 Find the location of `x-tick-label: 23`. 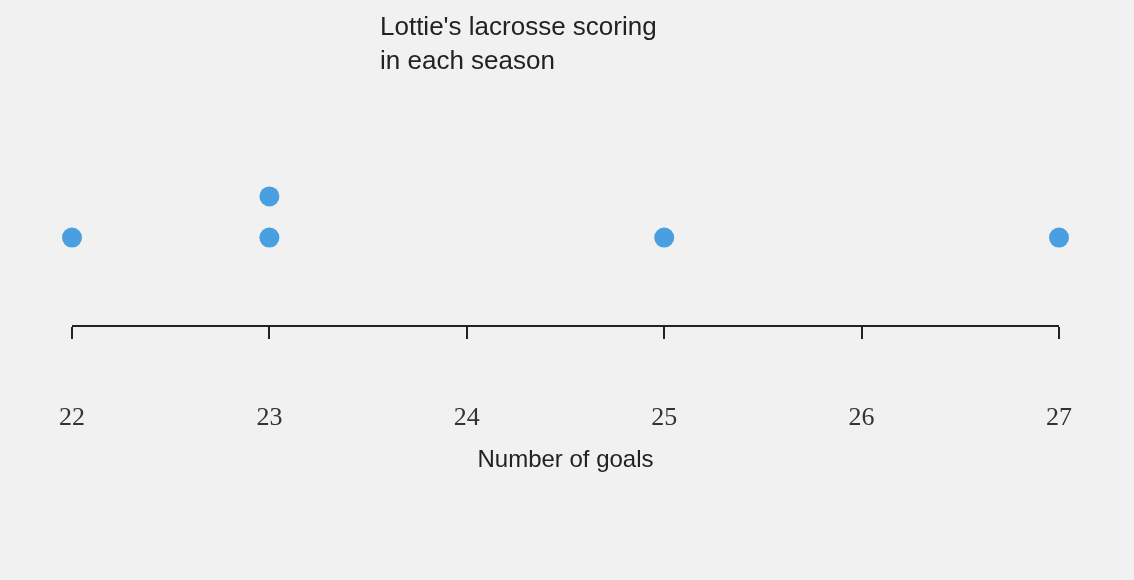

x-tick-label: 23 is located at coordinates (269, 417).